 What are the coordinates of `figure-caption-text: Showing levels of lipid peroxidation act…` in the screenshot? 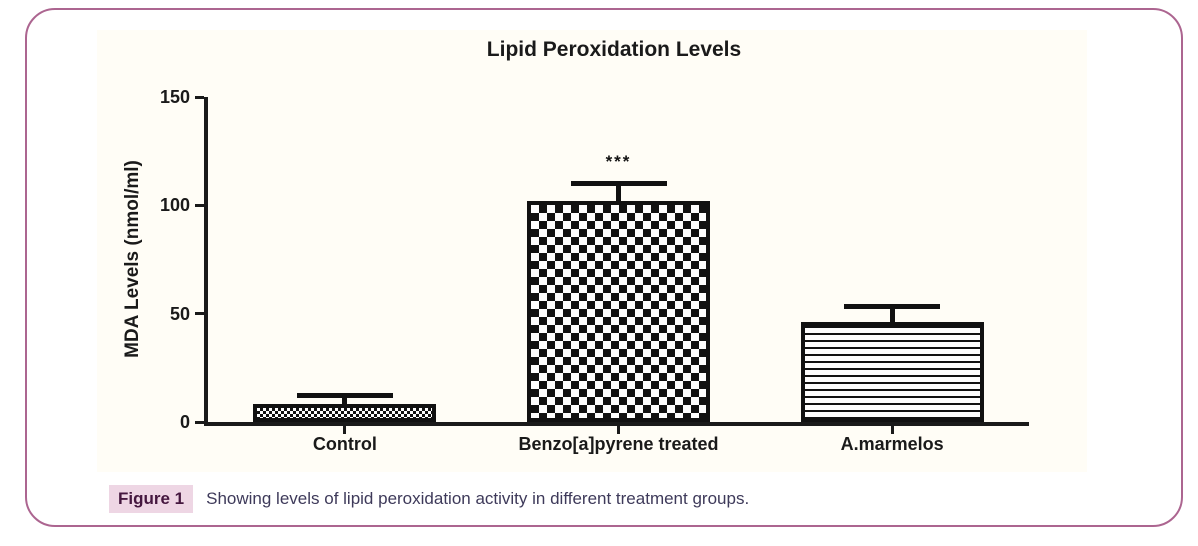 It's located at (478, 498).